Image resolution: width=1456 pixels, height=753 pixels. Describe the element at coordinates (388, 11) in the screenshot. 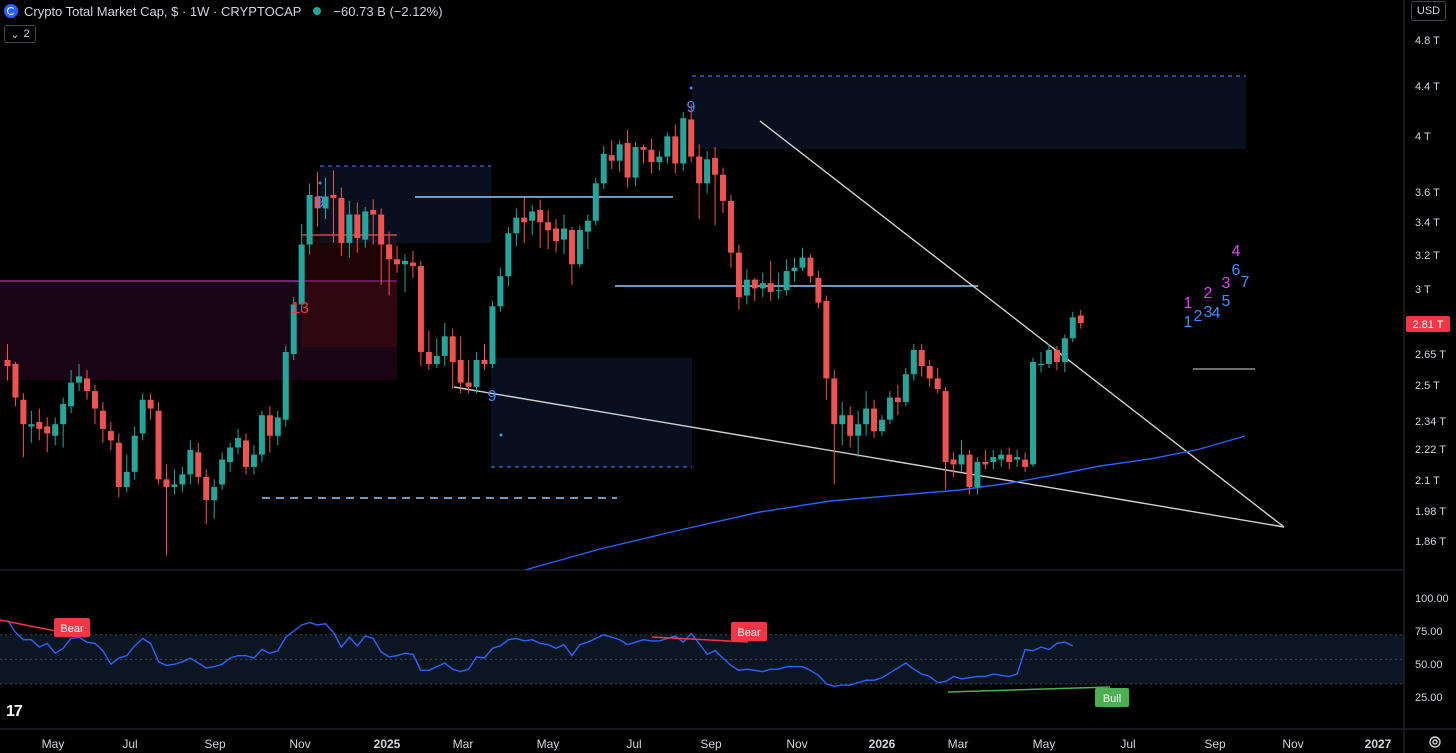

I see `price-change: −60.73 B (−2.12%)` at that location.